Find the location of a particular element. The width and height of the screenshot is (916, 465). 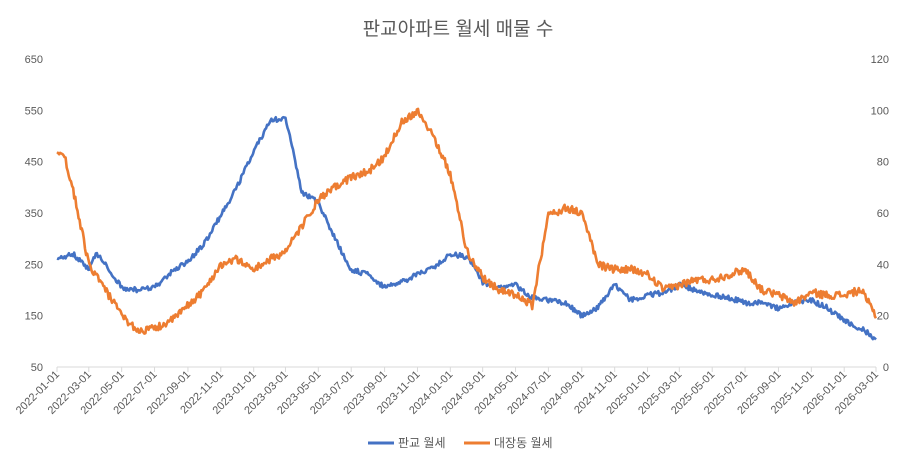

y-right-tick-label: 80 is located at coordinates (883, 163).